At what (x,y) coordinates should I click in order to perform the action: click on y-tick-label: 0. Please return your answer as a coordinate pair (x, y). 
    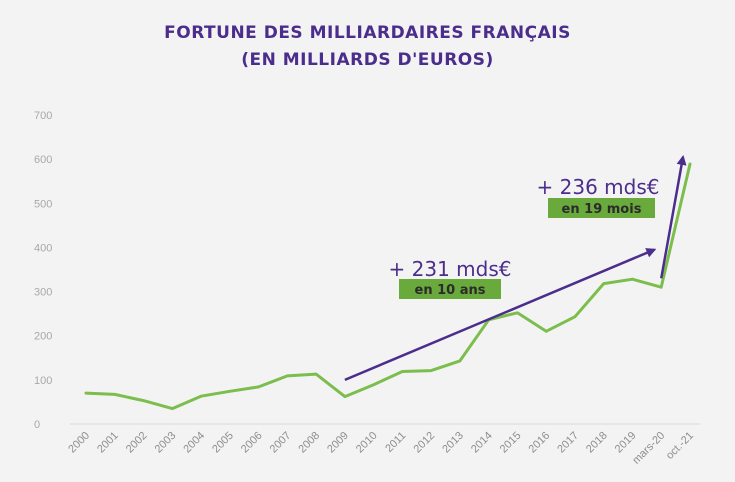
    Looking at the image, I should click on (37, 425).